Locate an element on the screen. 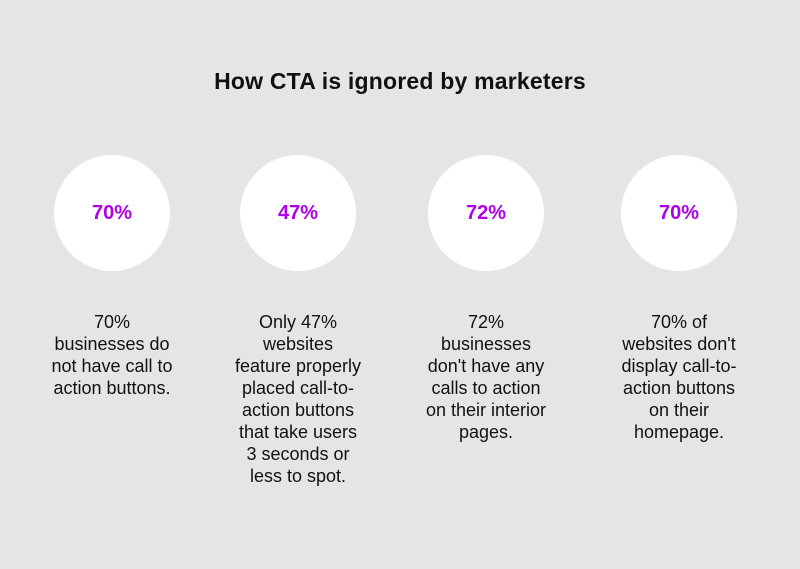 This screenshot has height=569, width=800. stat-percent: 72% is located at coordinates (486, 212).